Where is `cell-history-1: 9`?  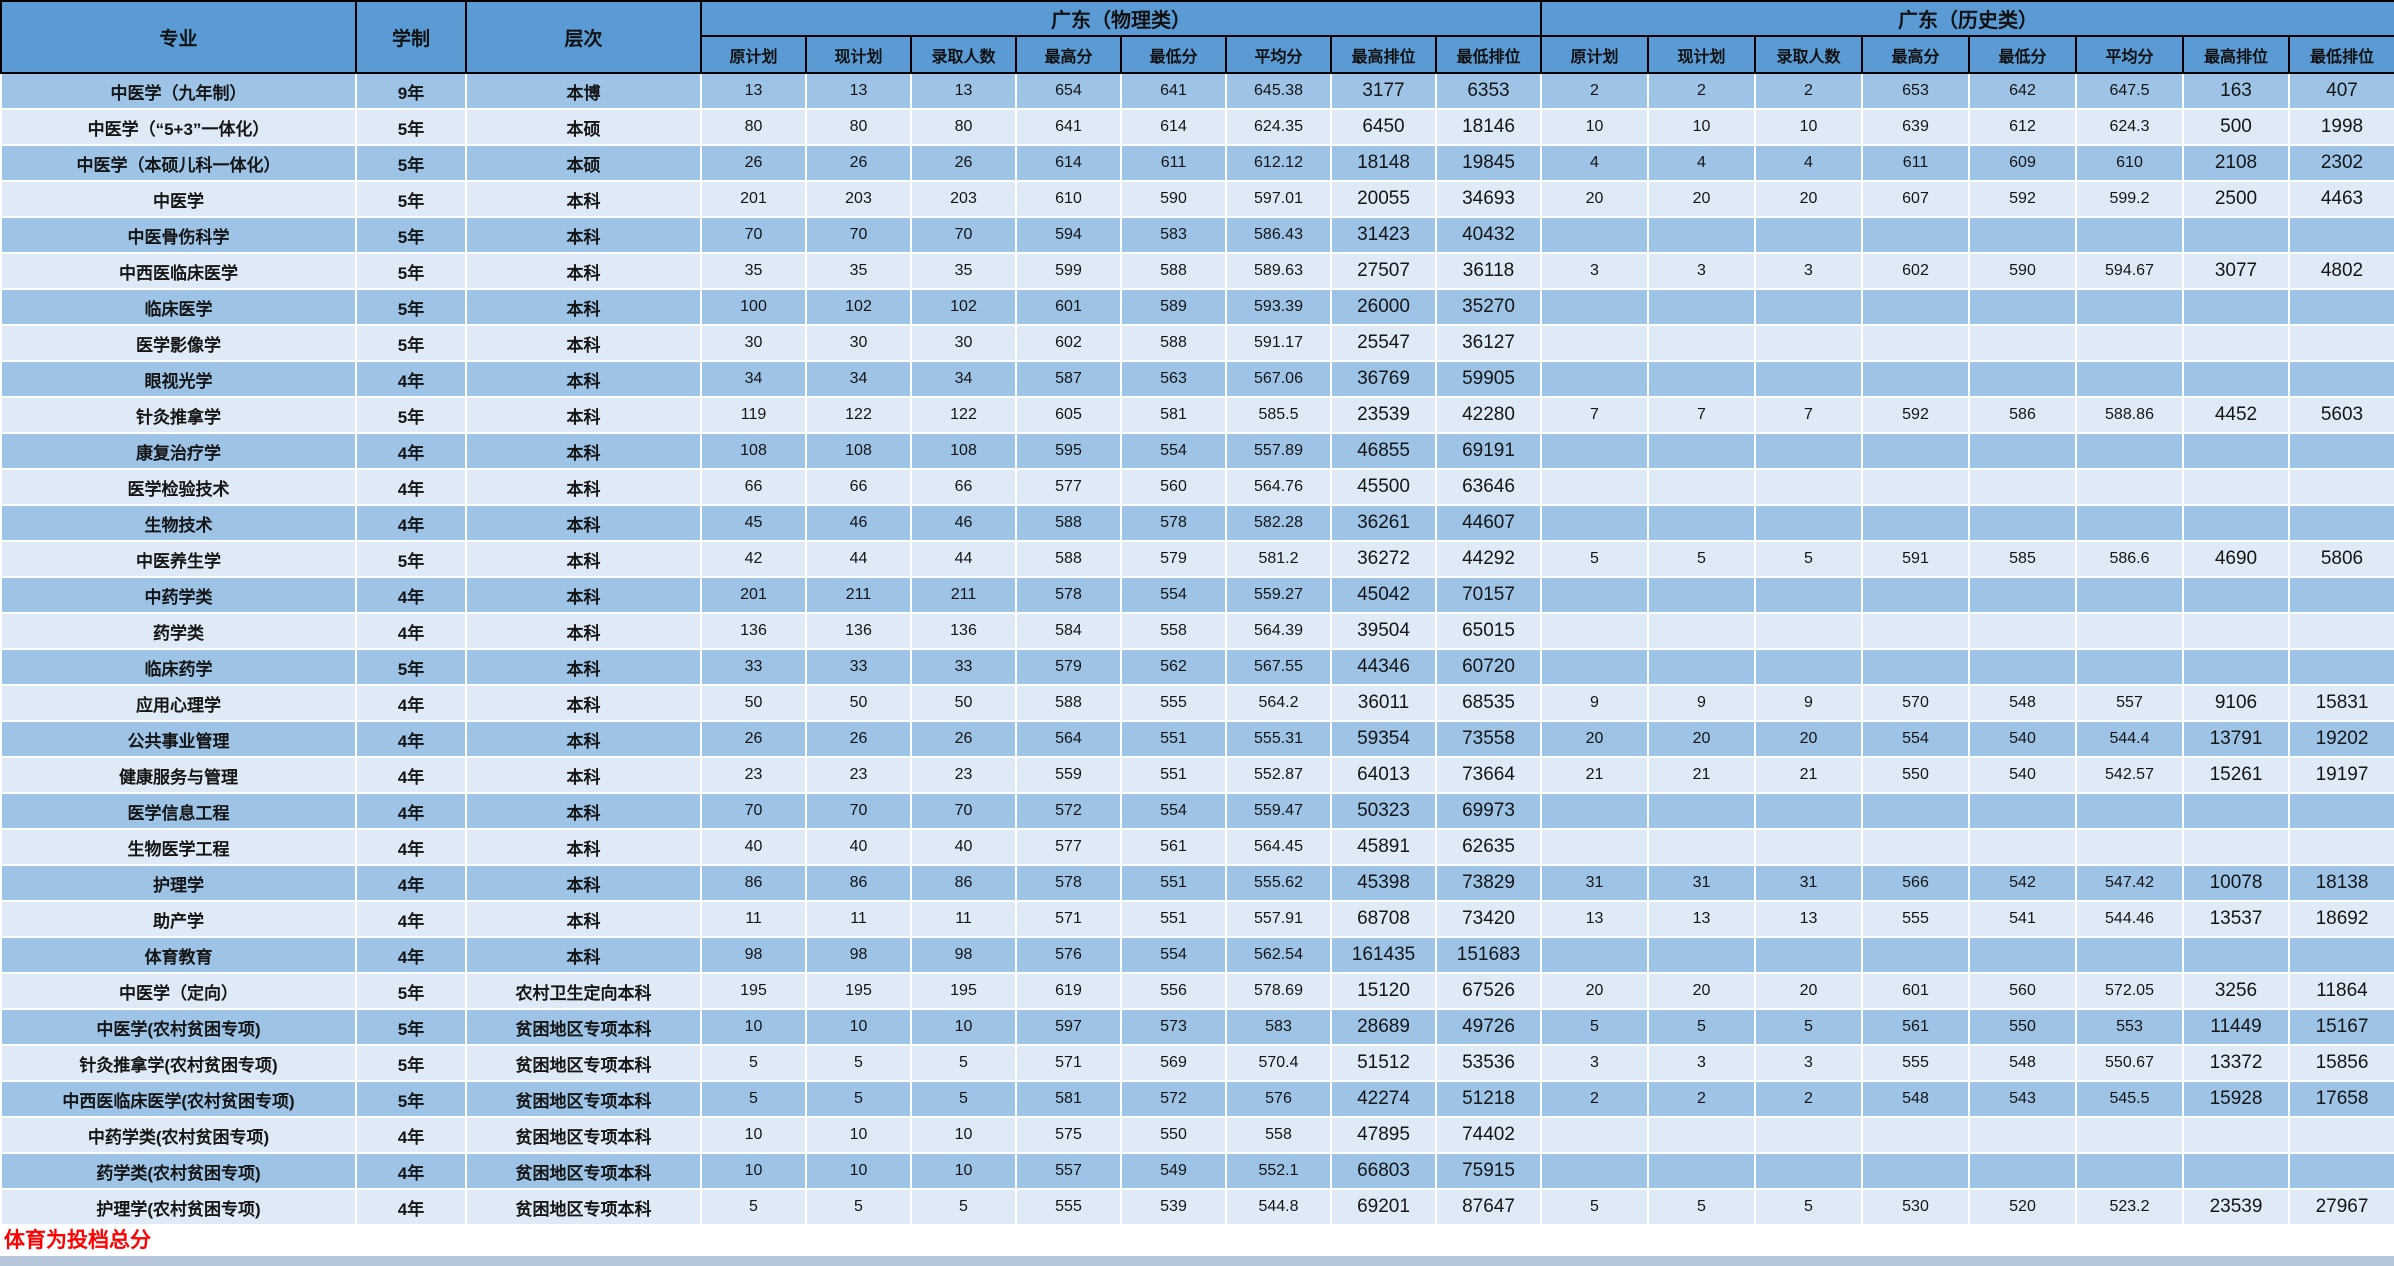
cell-history-1: 9 is located at coordinates (1701, 703).